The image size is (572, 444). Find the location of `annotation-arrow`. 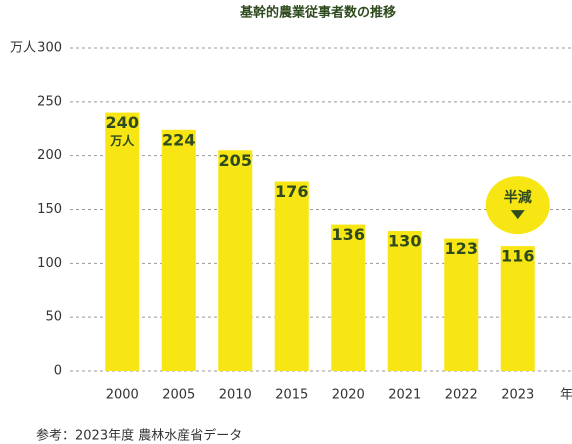

annotation-arrow is located at coordinates (517, 215).